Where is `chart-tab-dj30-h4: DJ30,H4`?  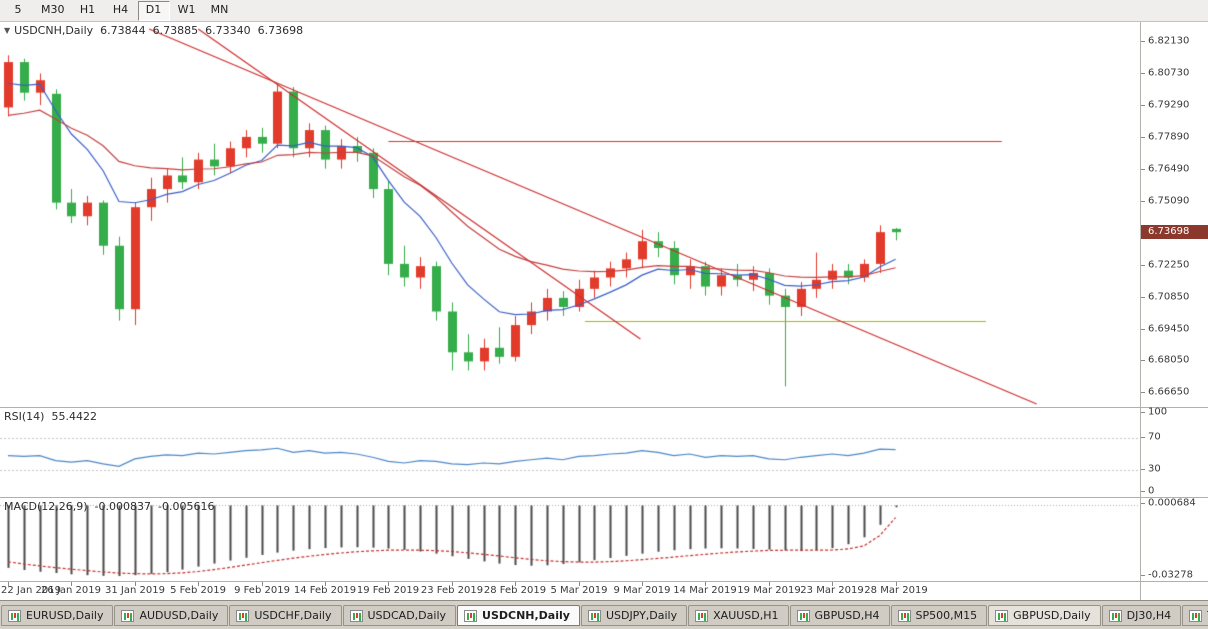 chart-tab-dj30-h4: DJ30,H4 is located at coordinates (1141, 615).